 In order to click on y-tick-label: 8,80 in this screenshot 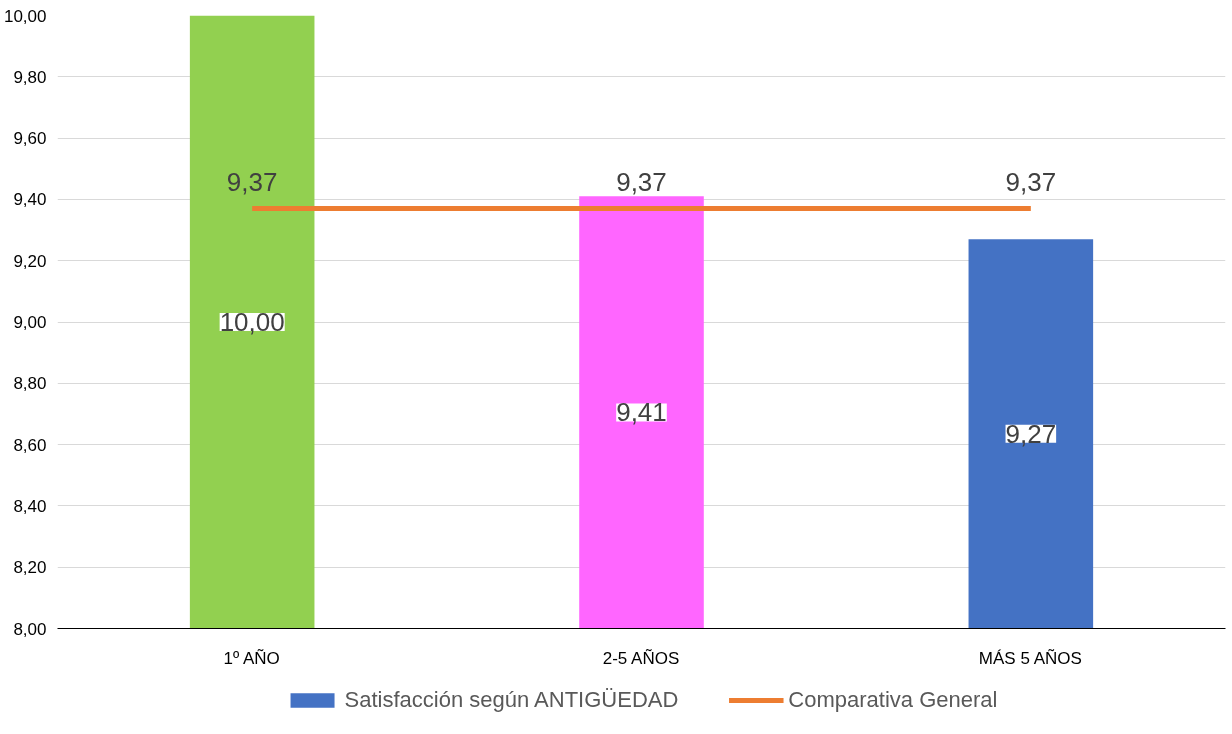, I will do `click(30, 384)`.